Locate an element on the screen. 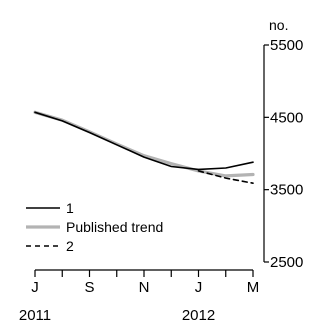 This screenshot has width=330, height=329. x-tick-label: N is located at coordinates (144, 287).